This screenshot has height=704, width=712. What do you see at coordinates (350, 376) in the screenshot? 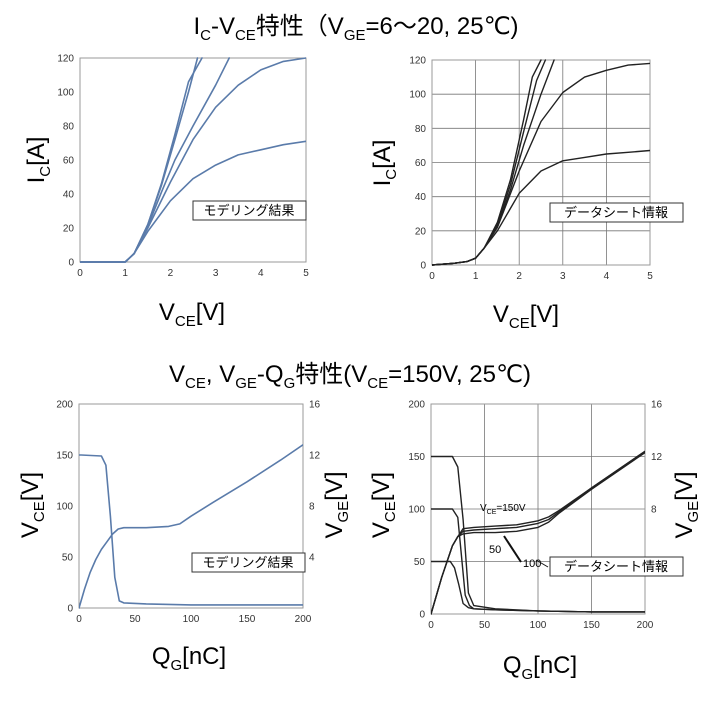
I see `bottom-section-title: VCE, VGE-QG特性(VCE=150V, 25℃)` at bounding box center [350, 376].